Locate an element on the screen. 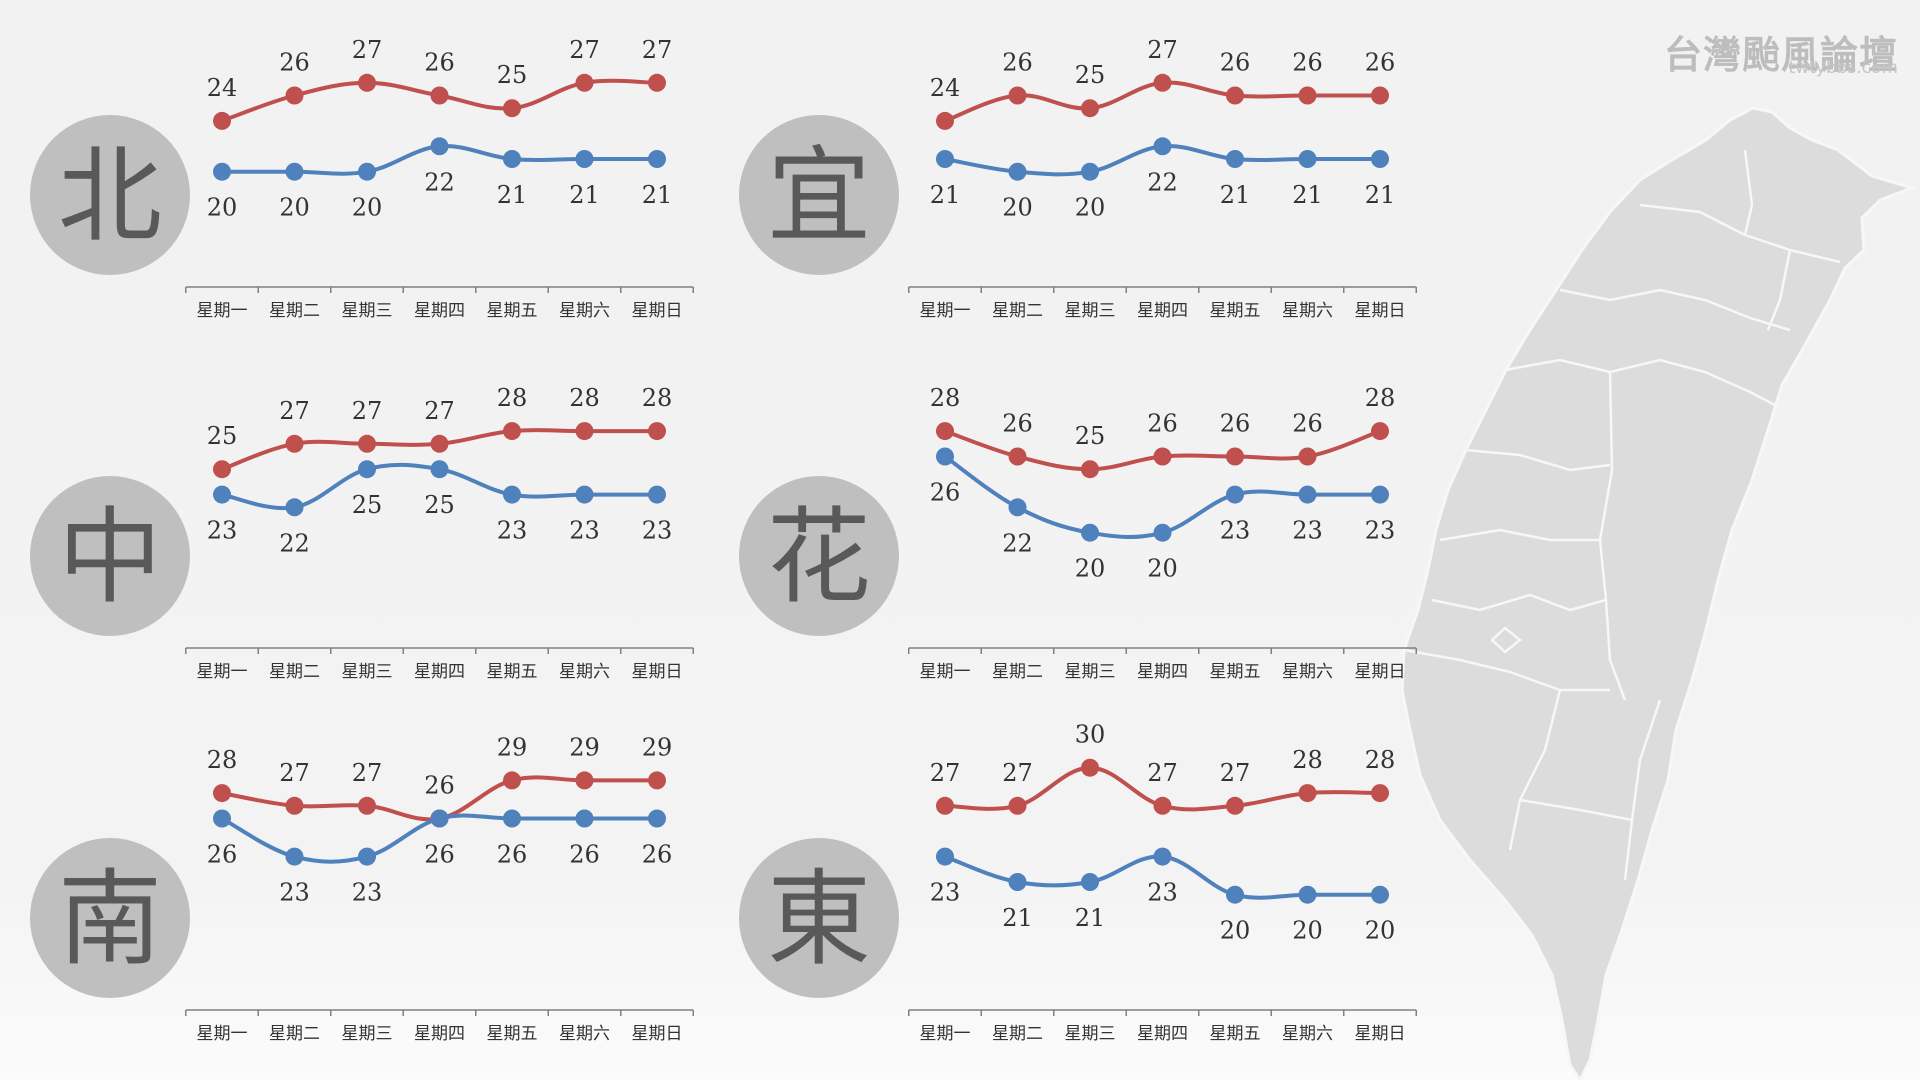  x-tick-label: 星期五 is located at coordinates (512, 1034).